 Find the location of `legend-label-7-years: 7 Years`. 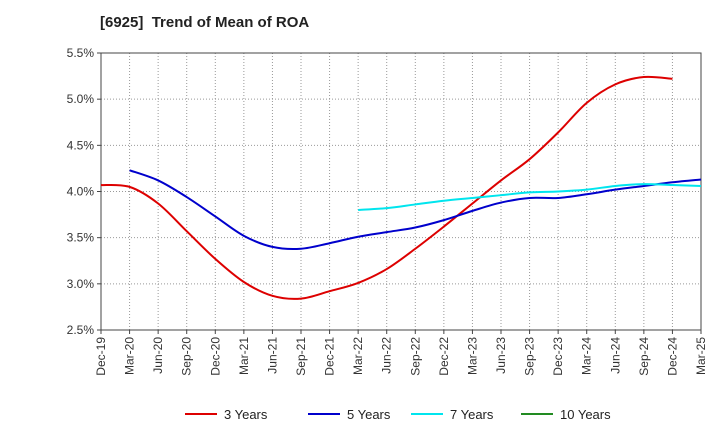

legend-label-7-years: 7 Years is located at coordinates (472, 414).